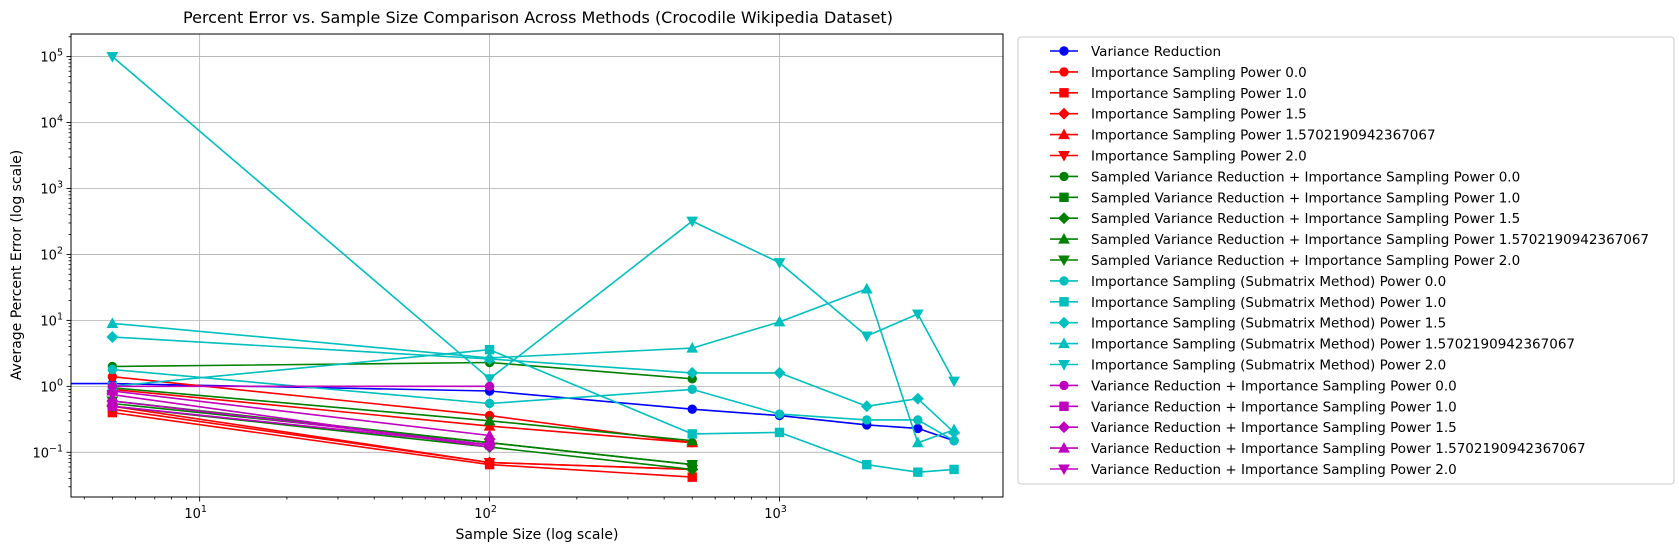 This screenshot has height=552, width=1679. I want to click on legend-entry: Importance Sampling Power 1.0, so click(1178, 94).